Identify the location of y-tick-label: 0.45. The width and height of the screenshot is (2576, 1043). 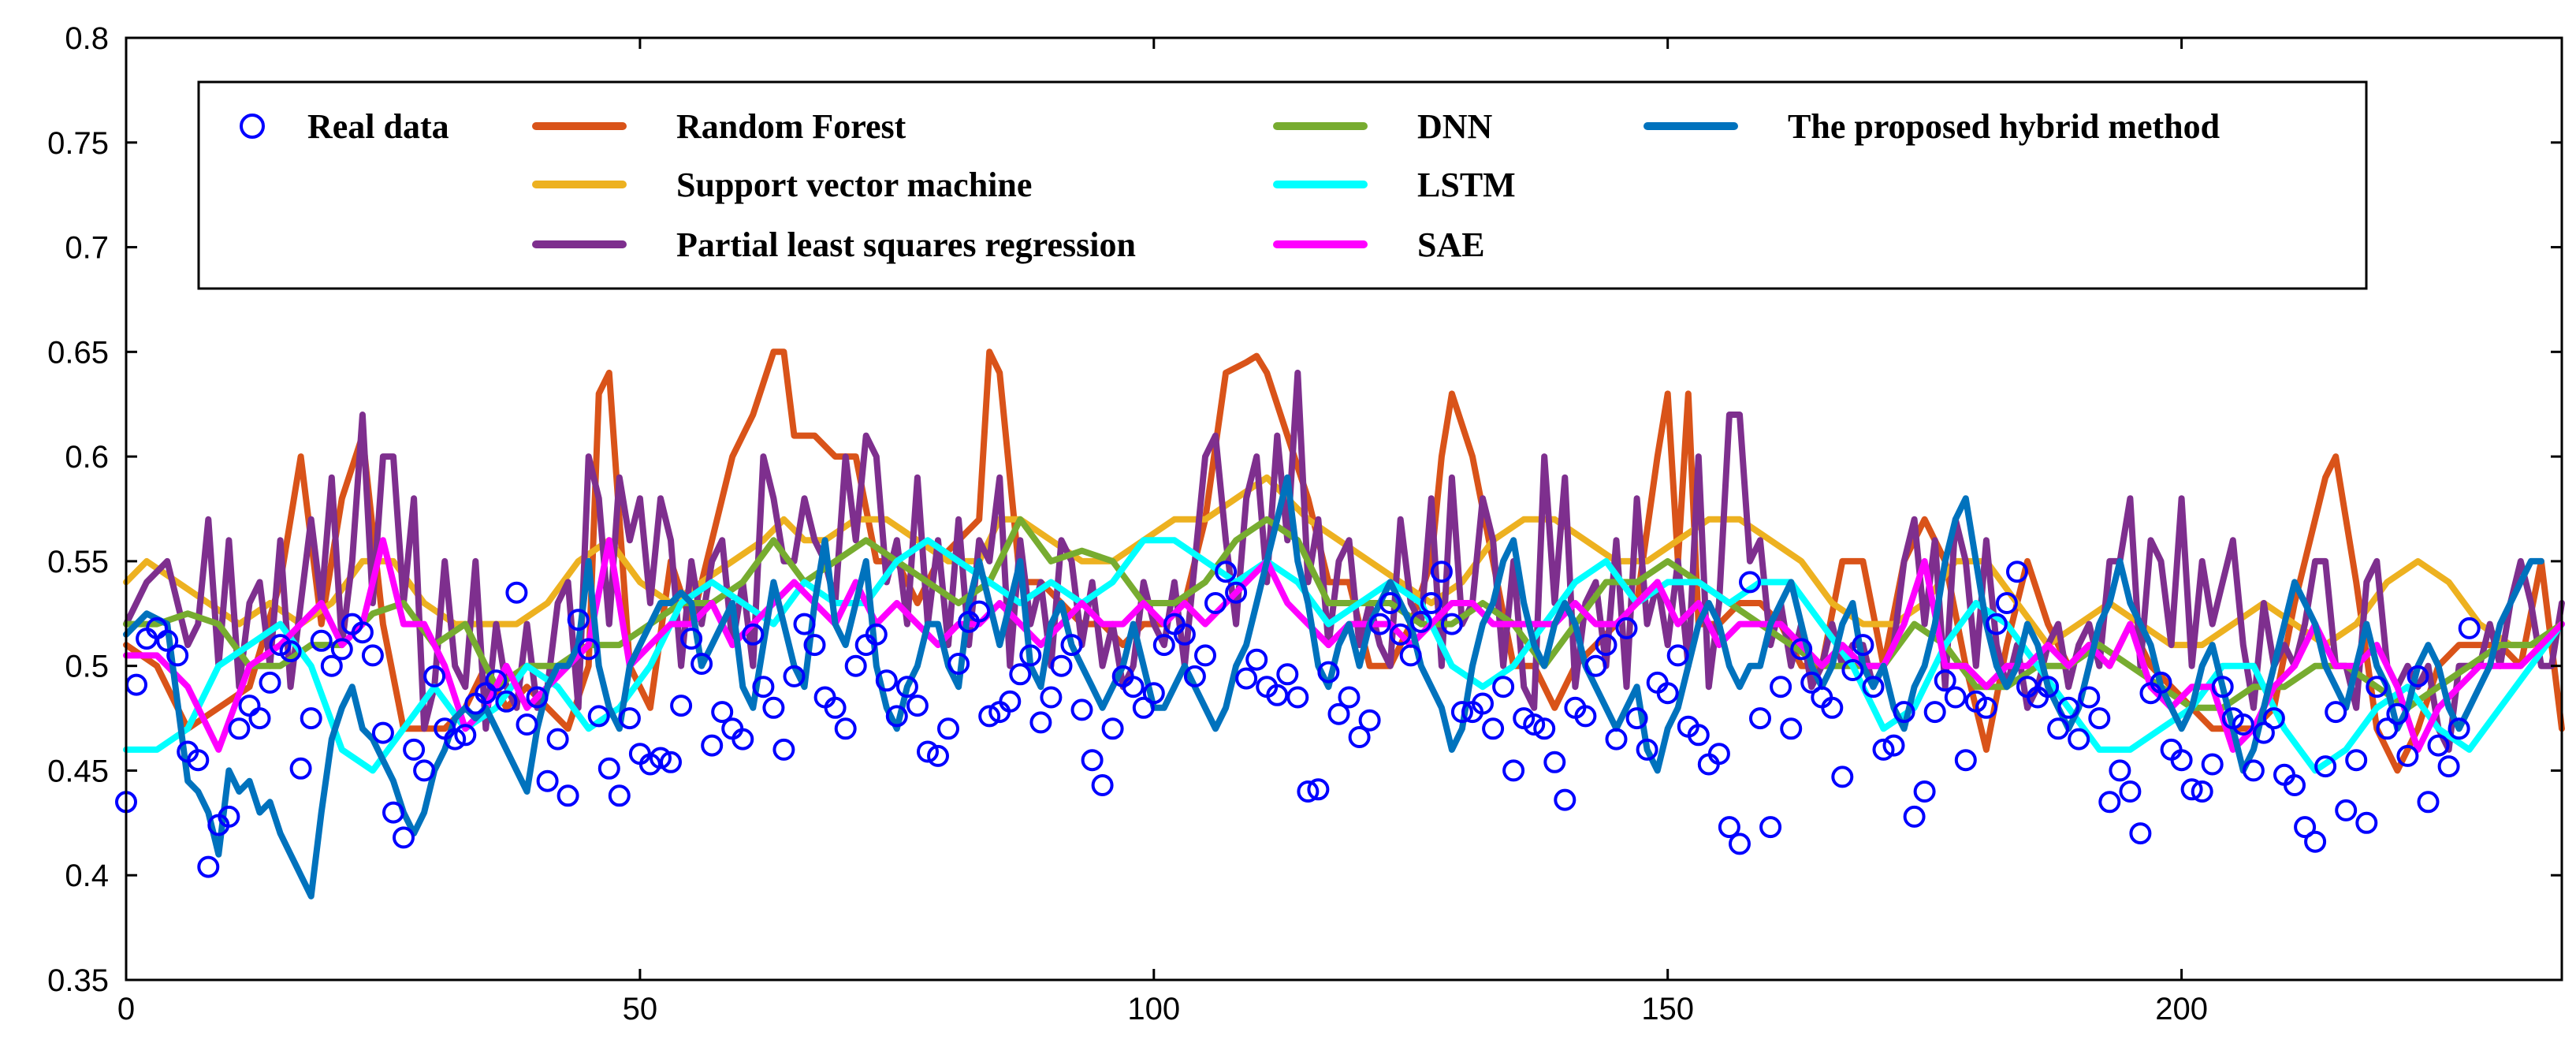
(78, 771).